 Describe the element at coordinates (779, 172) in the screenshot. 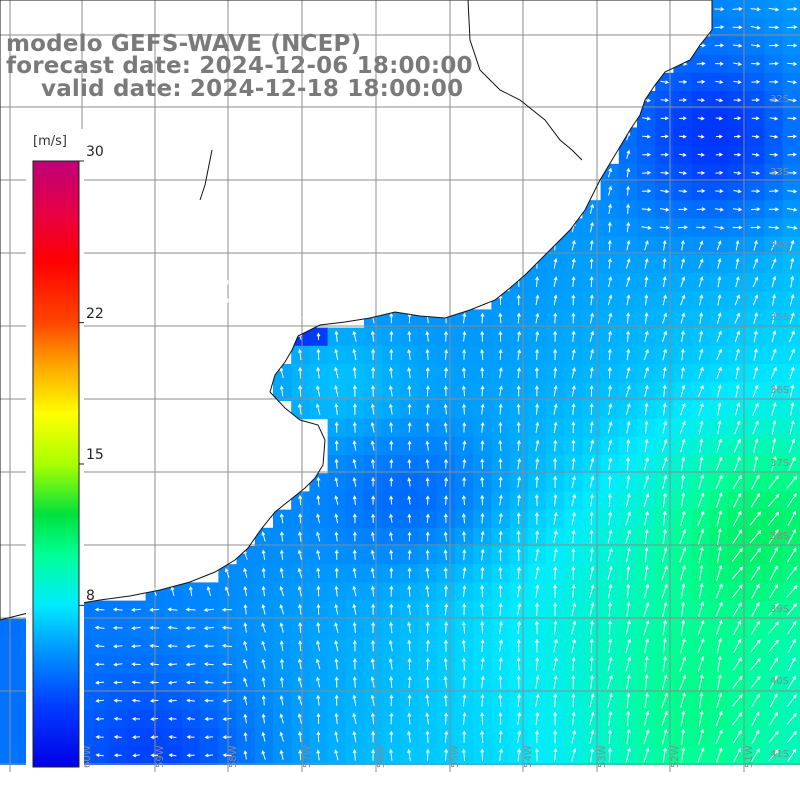

I see `latitude-label: 33S` at that location.